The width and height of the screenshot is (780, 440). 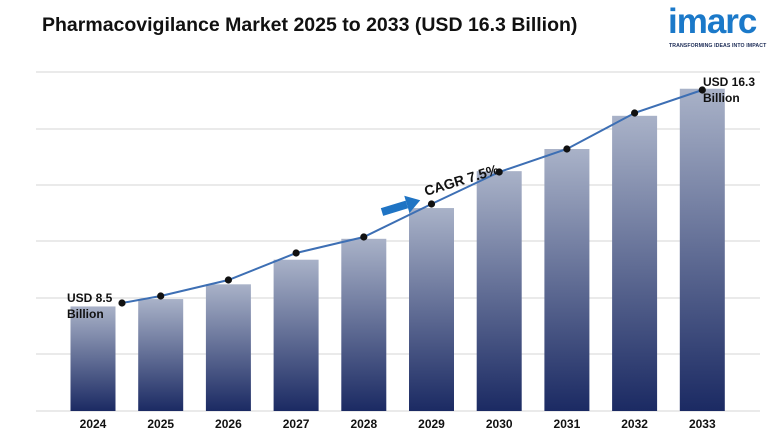 I want to click on trend-marker-2030, so click(x=499, y=172).